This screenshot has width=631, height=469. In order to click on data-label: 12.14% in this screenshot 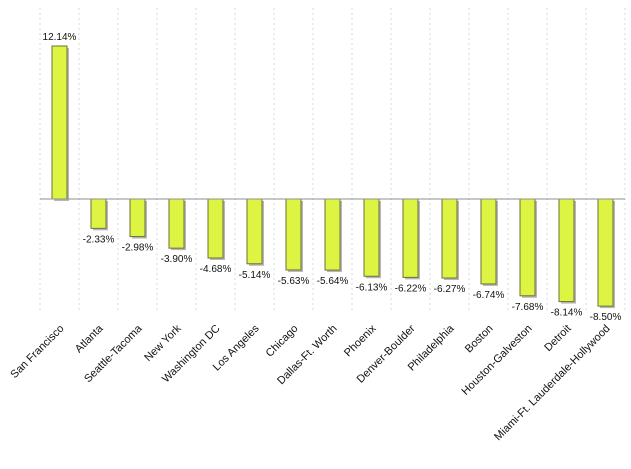, I will do `click(60, 37)`.